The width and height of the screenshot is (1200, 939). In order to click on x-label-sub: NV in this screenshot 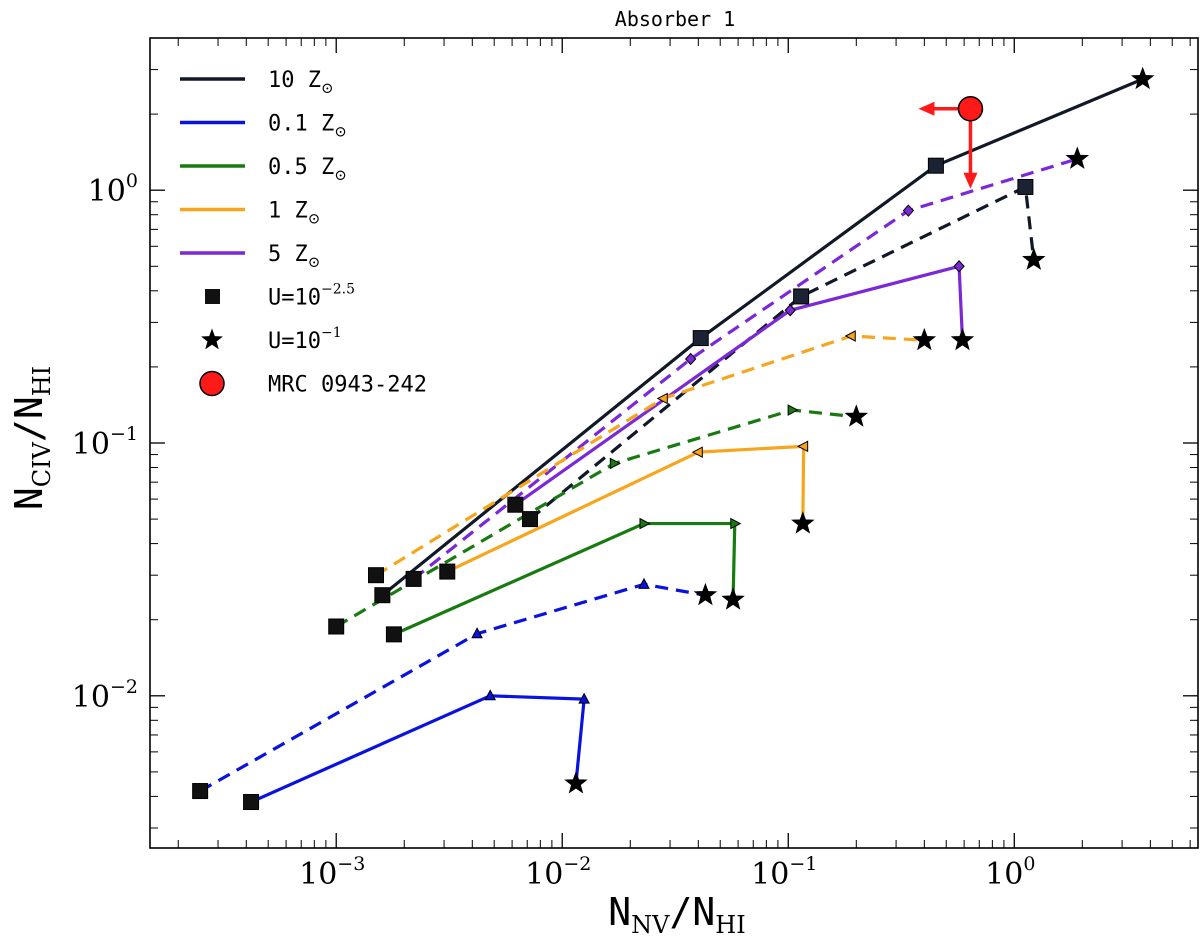, I will do `click(650, 925)`.